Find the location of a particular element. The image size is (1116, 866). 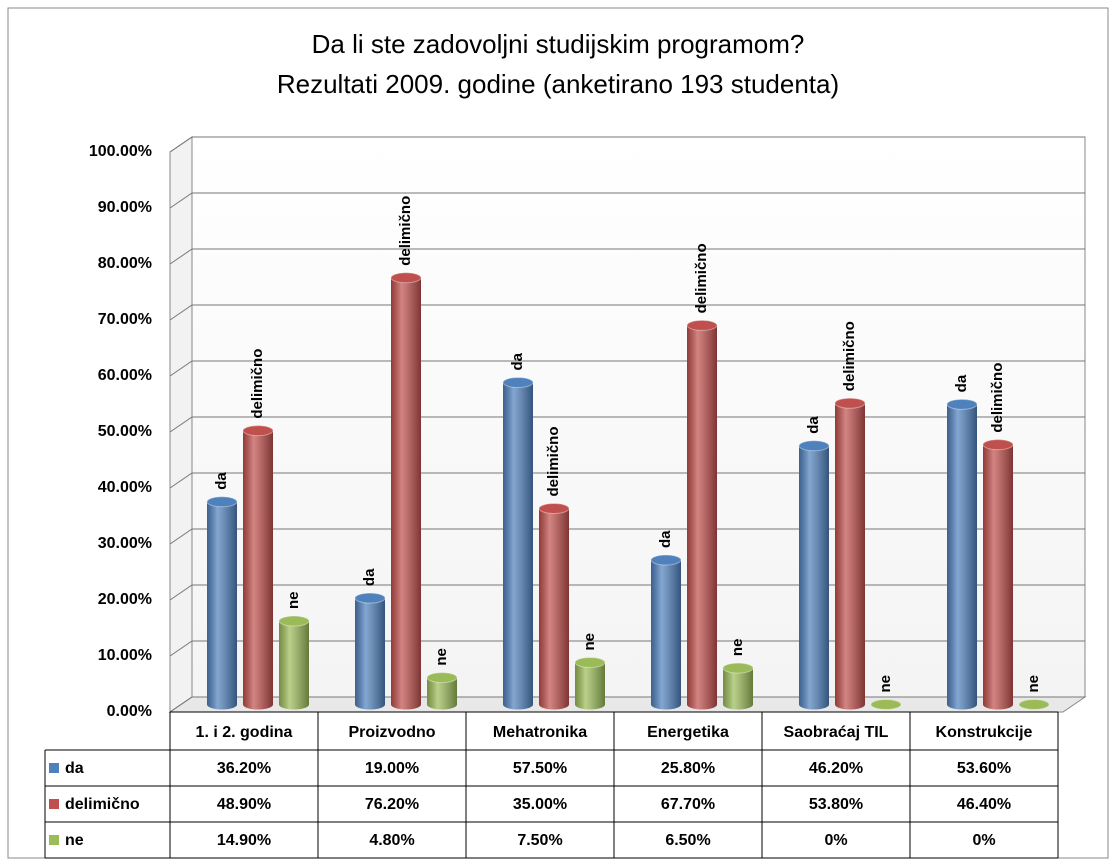

table-value: 53.60% is located at coordinates (984, 768).